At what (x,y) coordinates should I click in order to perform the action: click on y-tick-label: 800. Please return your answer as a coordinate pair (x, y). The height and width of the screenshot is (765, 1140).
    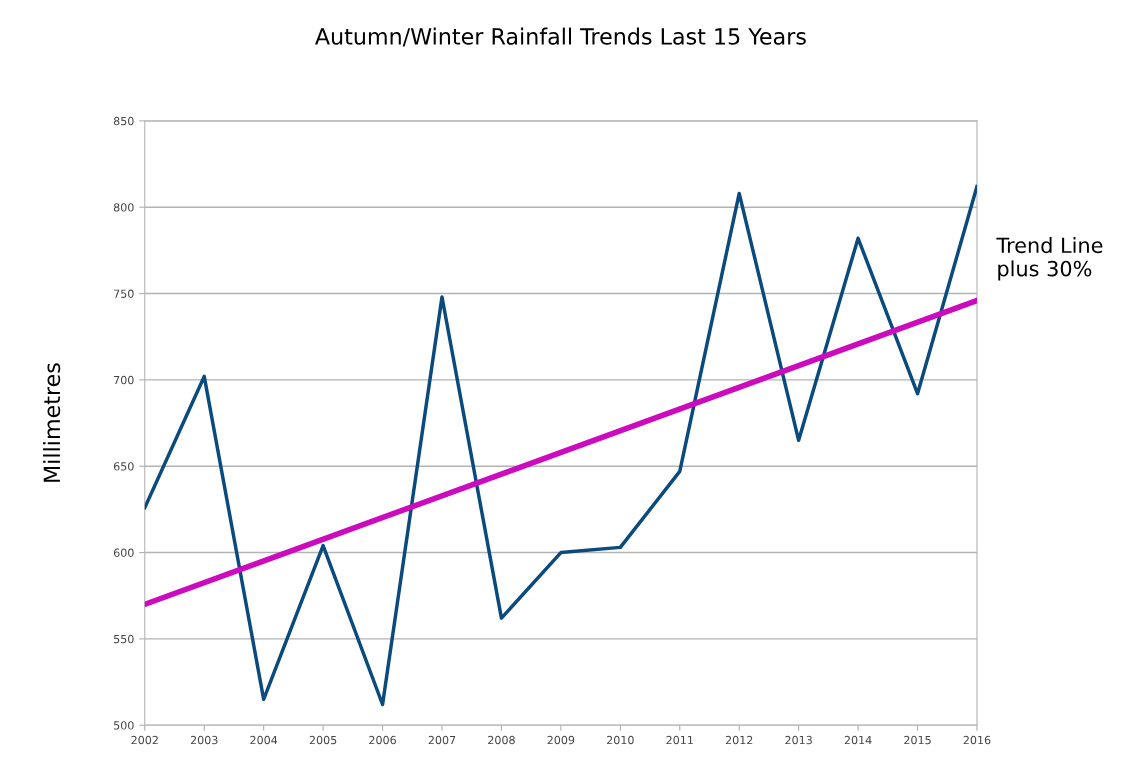
    Looking at the image, I should click on (123, 207).